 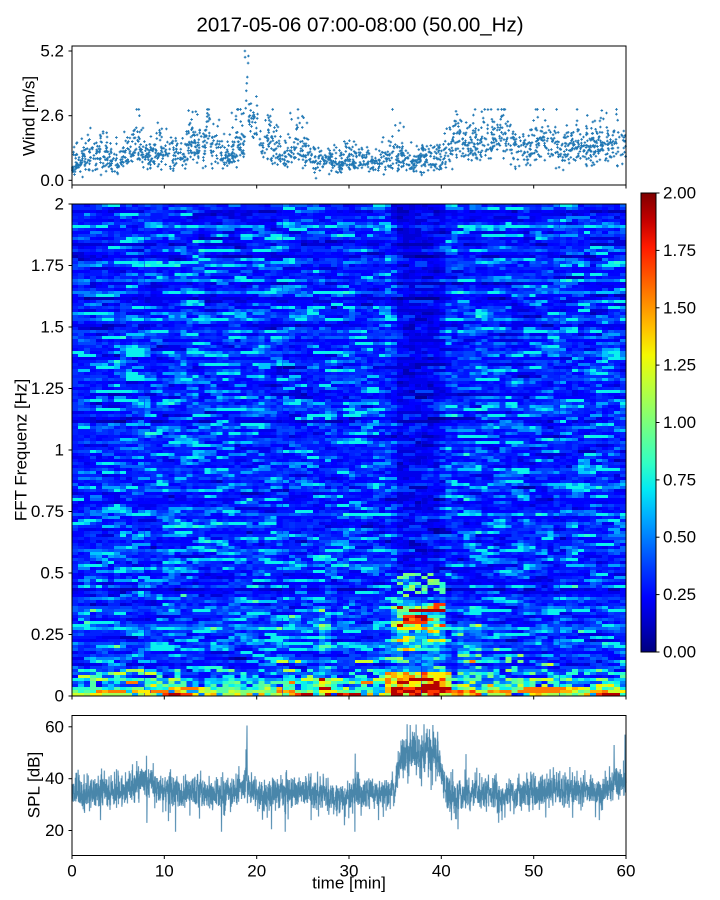 What do you see at coordinates (52, 51) in the screenshot?
I see `svg-text: 5.2` at bounding box center [52, 51].